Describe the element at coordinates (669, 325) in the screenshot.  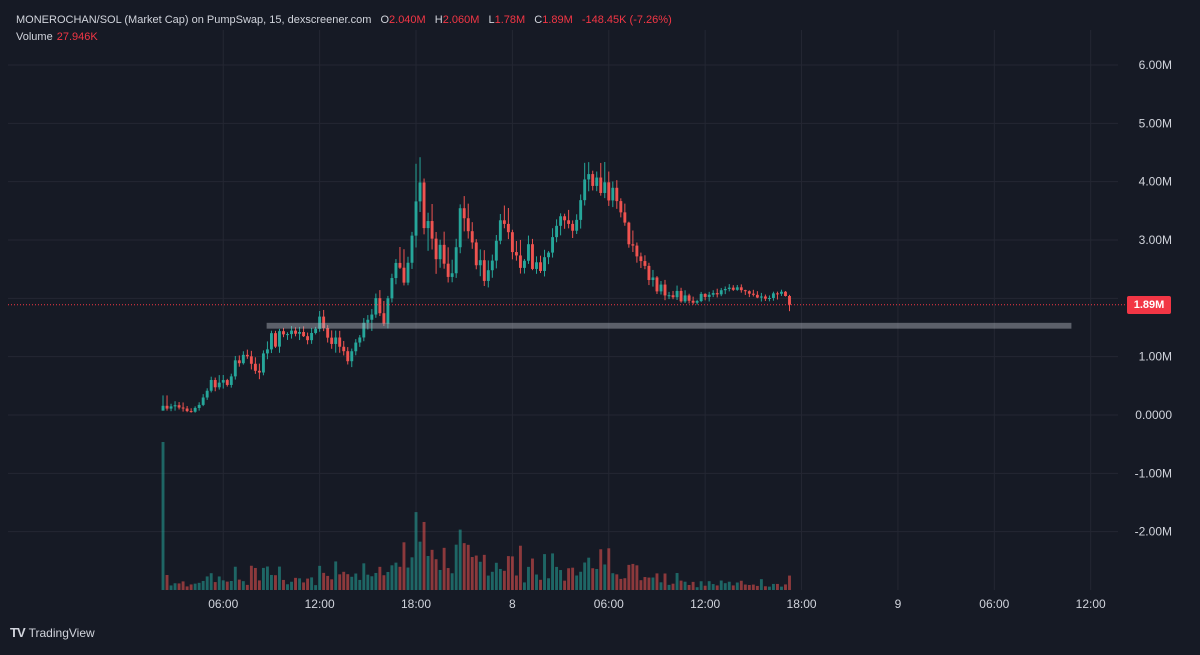
I see `support-zone-rect` at that location.